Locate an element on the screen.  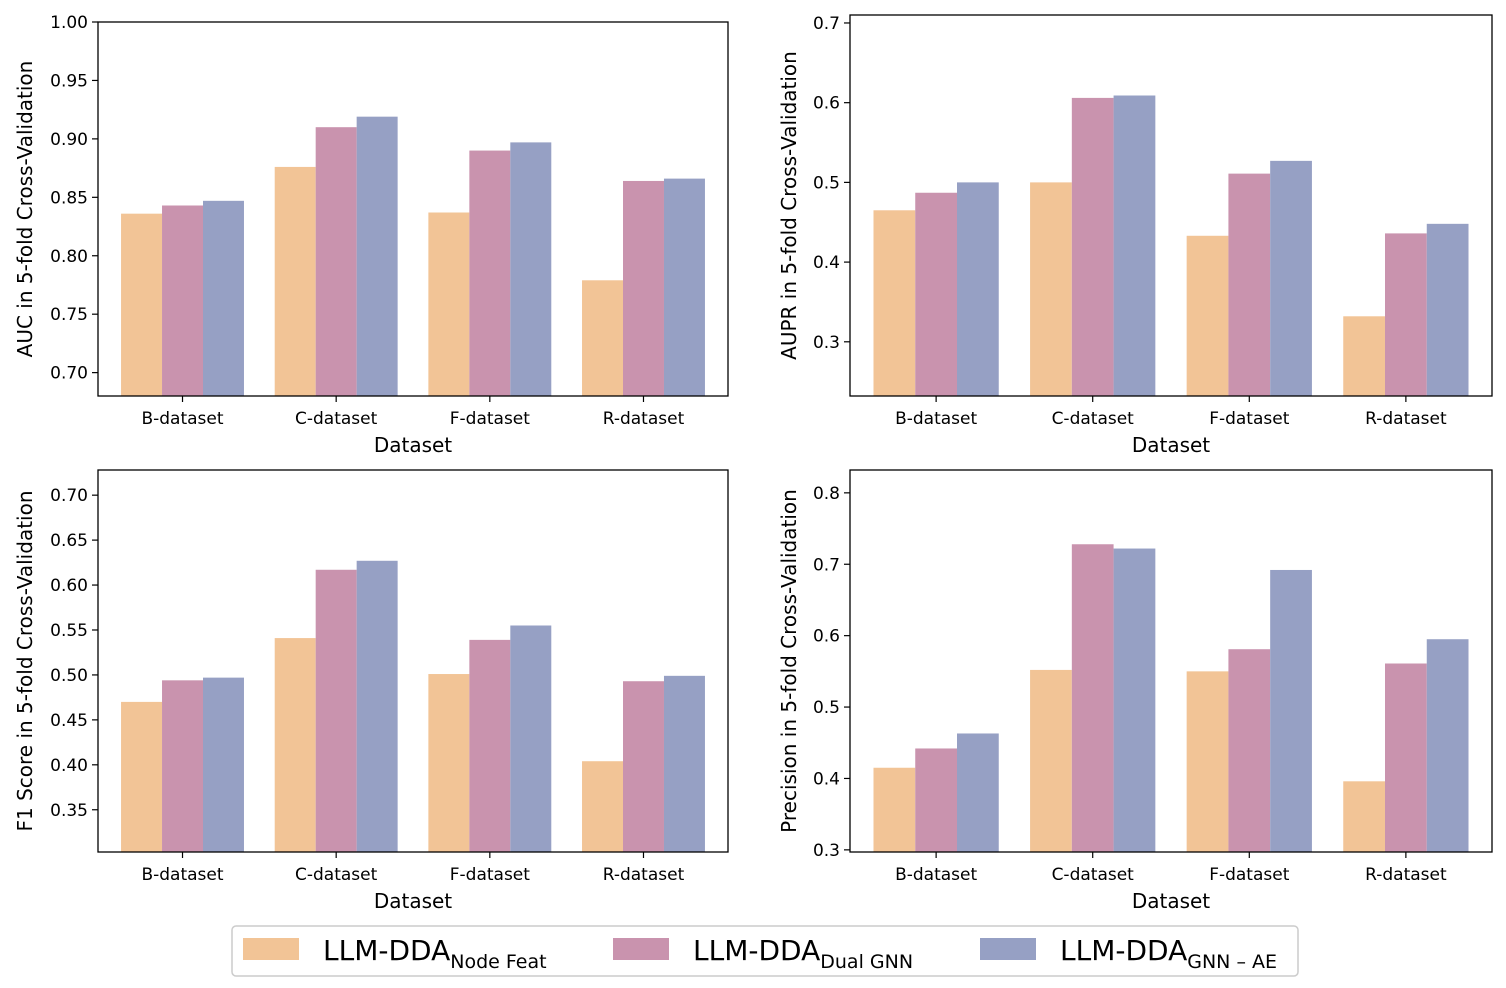
x-tick-label-f1-3: R-dataset is located at coordinates (644, 875).